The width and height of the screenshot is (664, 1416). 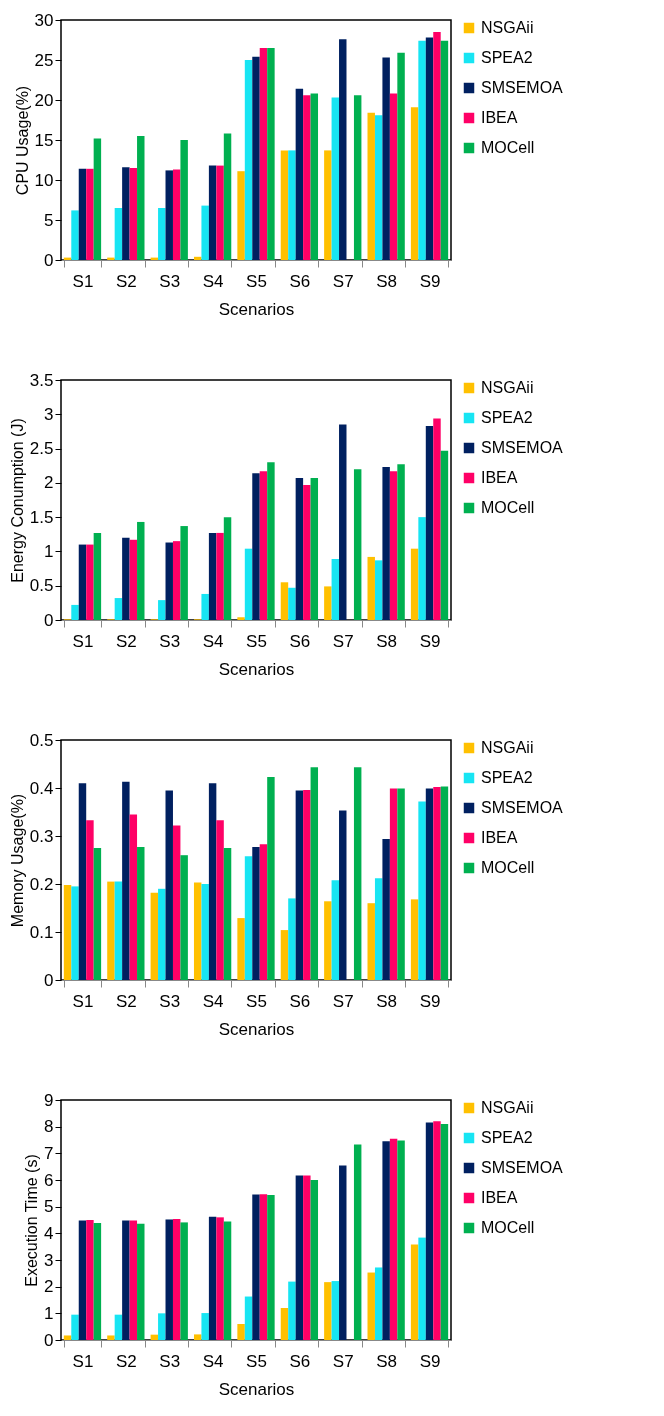 What do you see at coordinates (499, 117) in the screenshot?
I see `legend-label: IBEA` at bounding box center [499, 117].